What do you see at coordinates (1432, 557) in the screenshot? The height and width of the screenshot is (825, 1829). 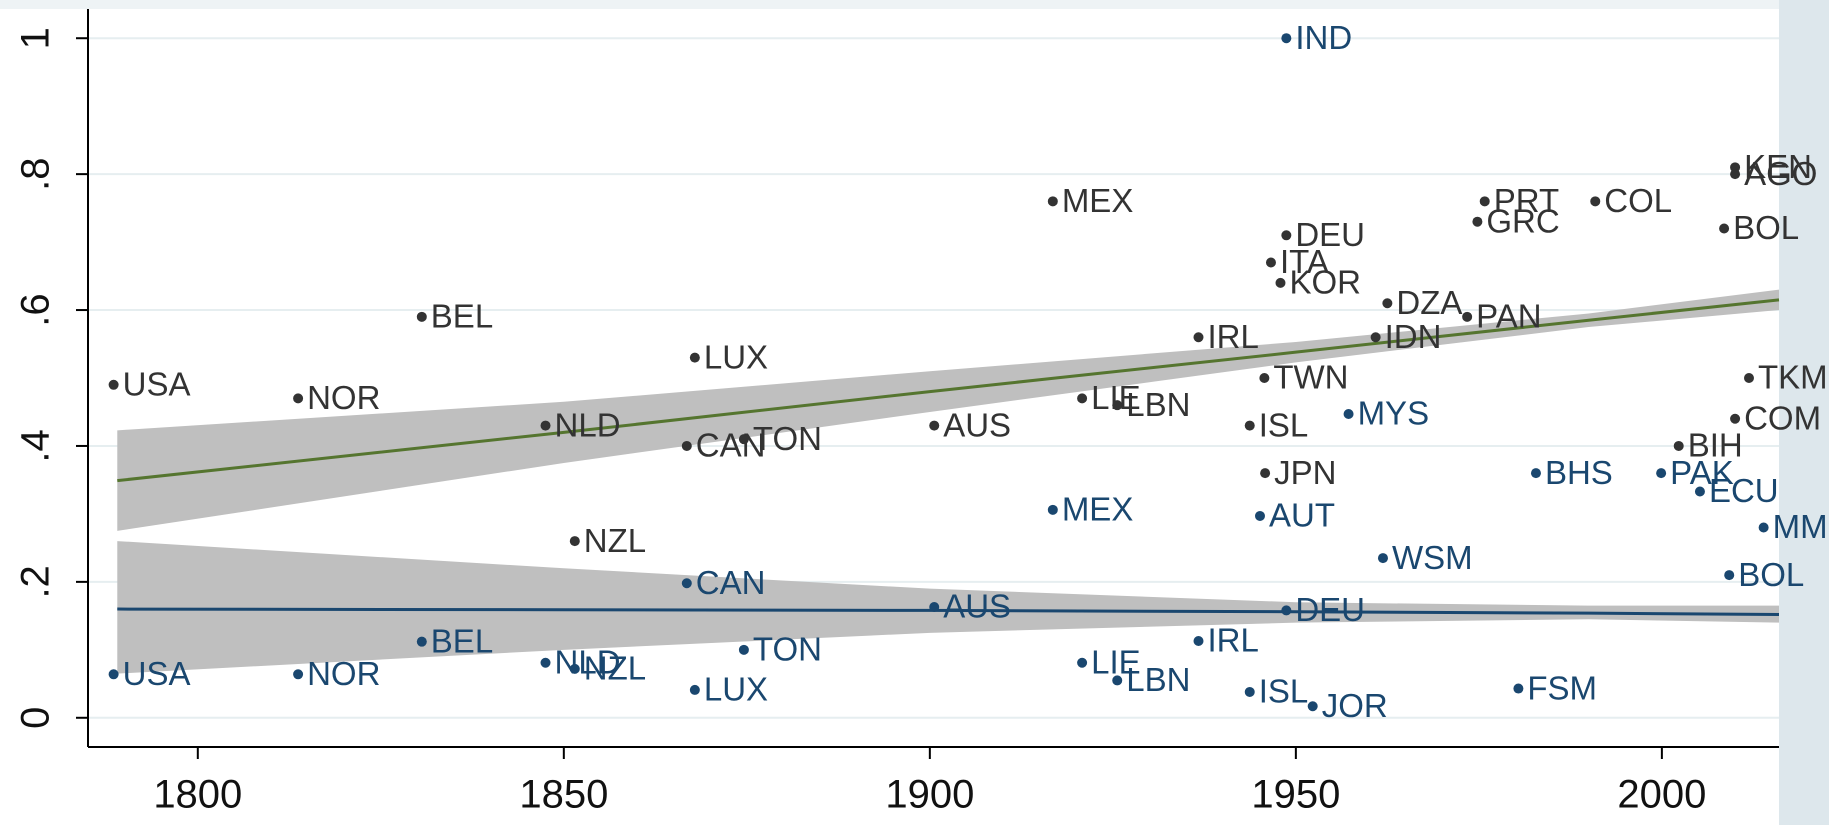 I see `point-label: WSM` at bounding box center [1432, 557].